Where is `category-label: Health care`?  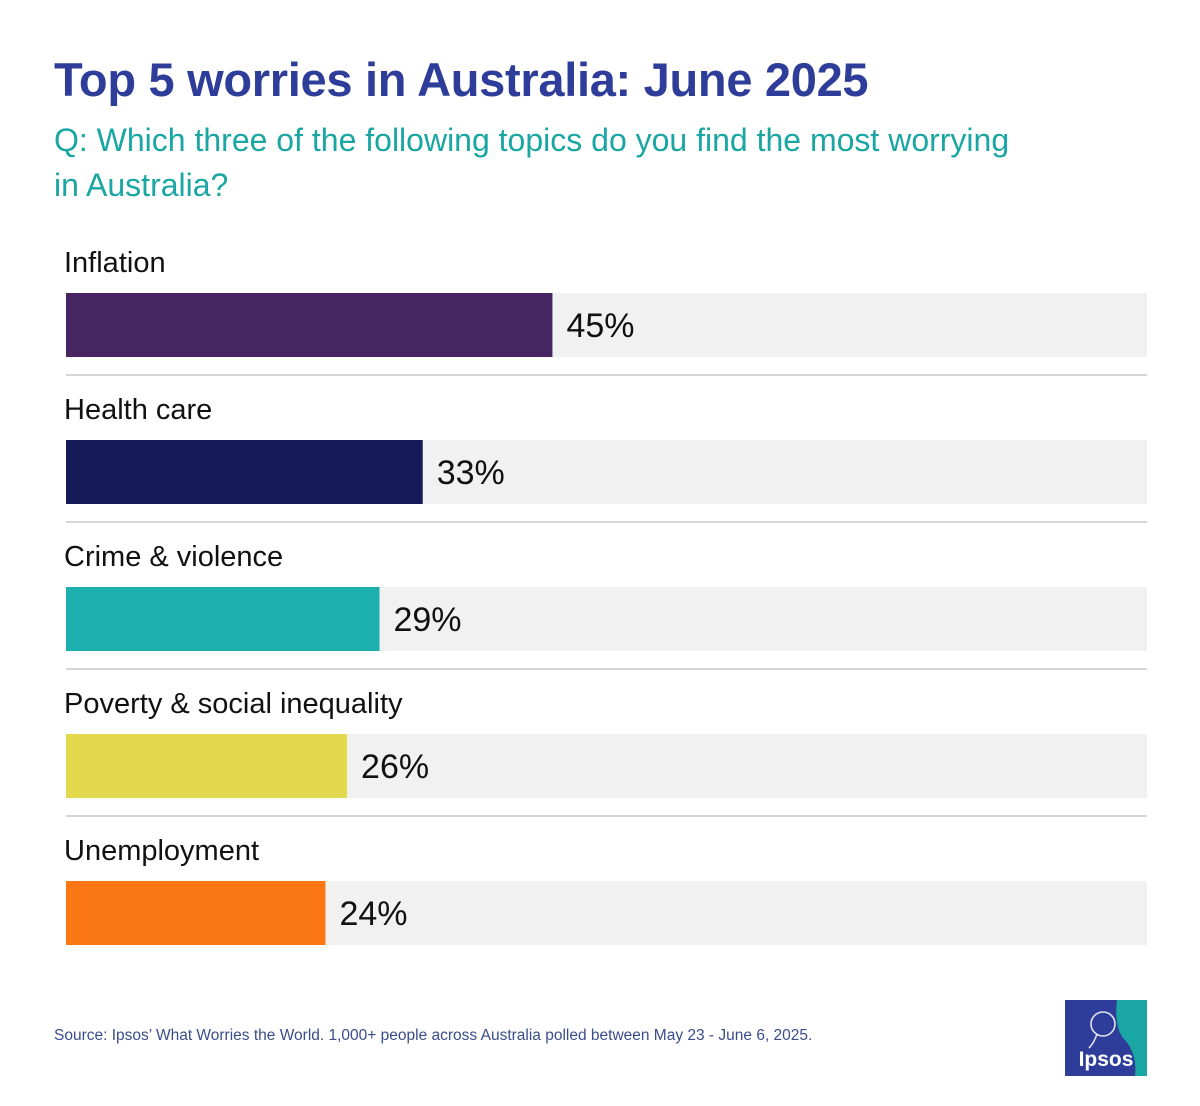 category-label: Health care is located at coordinates (138, 410).